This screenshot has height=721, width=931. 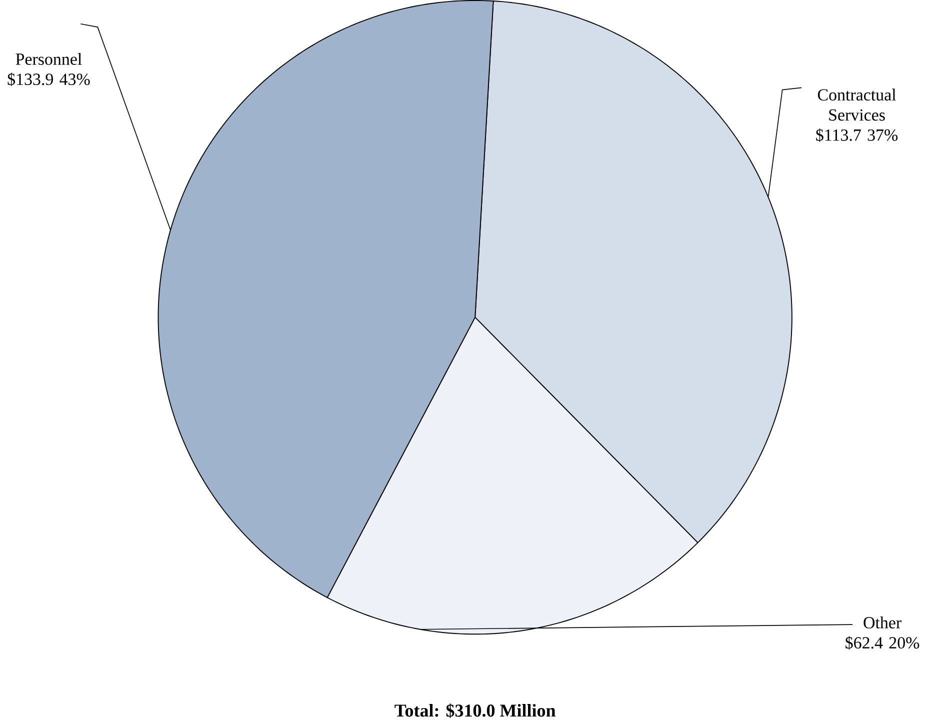 I want to click on data-label: $62.4 20%, so click(x=883, y=643).